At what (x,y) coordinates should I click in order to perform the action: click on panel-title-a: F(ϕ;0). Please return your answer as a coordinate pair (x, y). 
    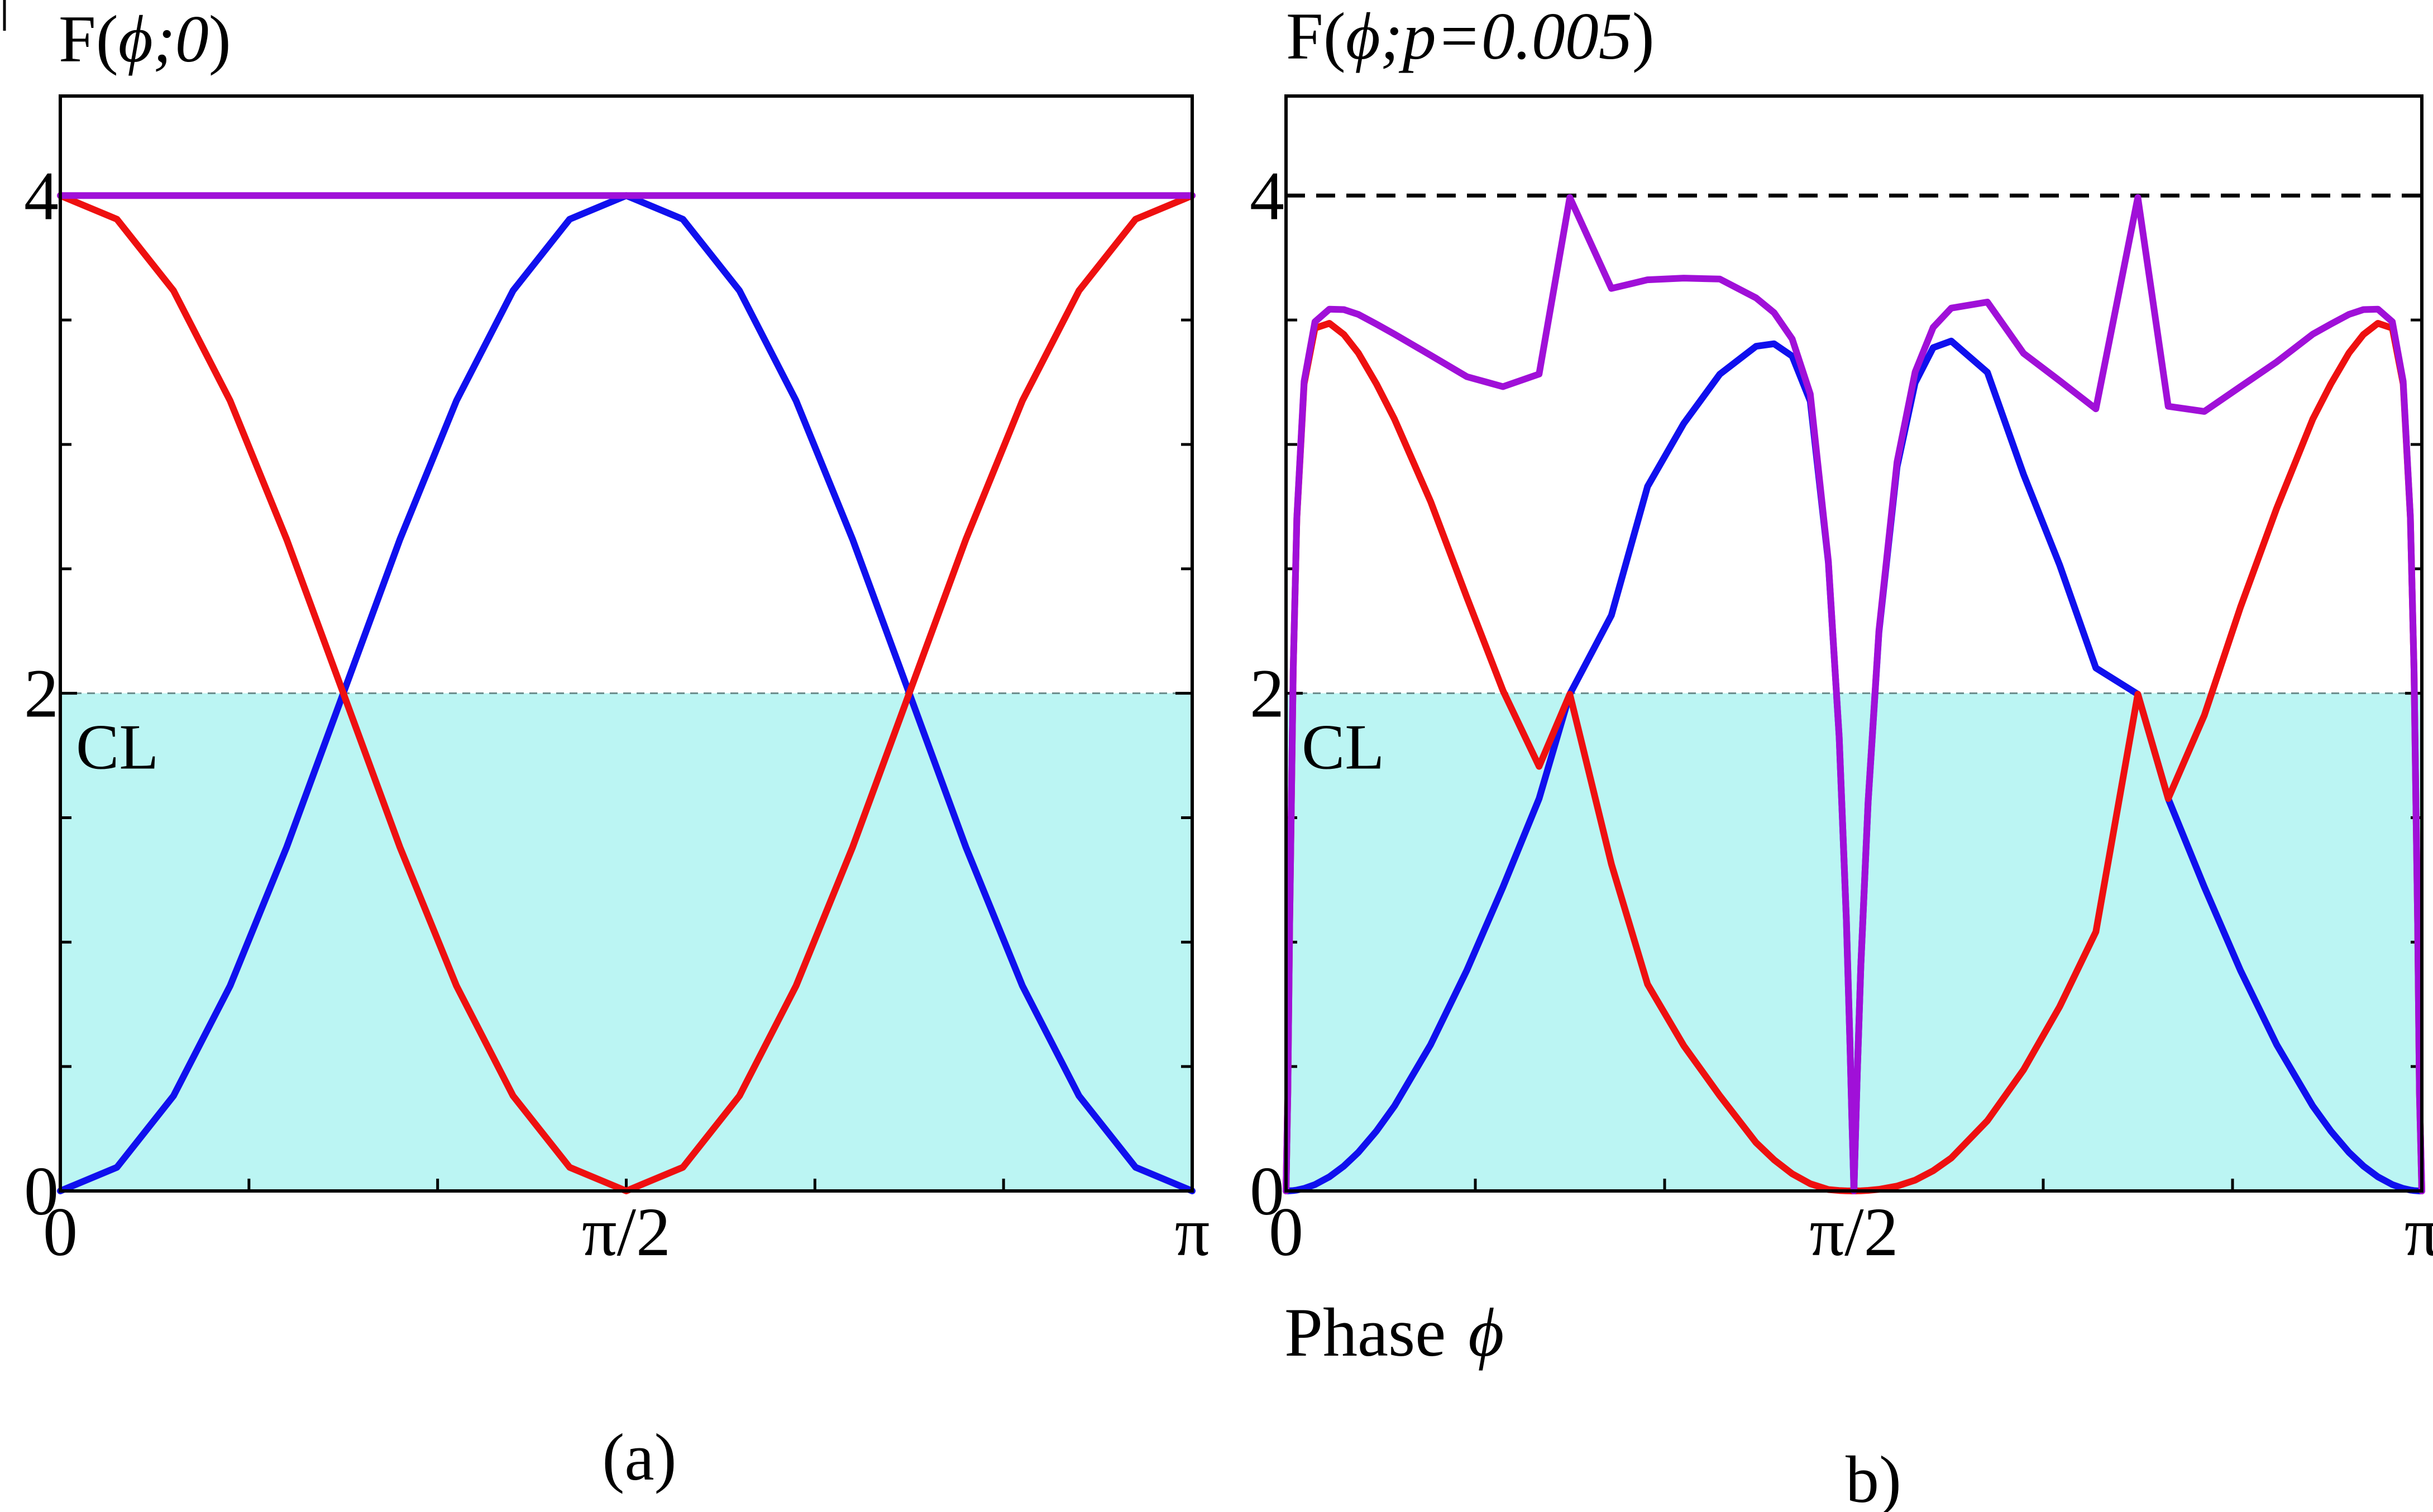
    Looking at the image, I should click on (145, 39).